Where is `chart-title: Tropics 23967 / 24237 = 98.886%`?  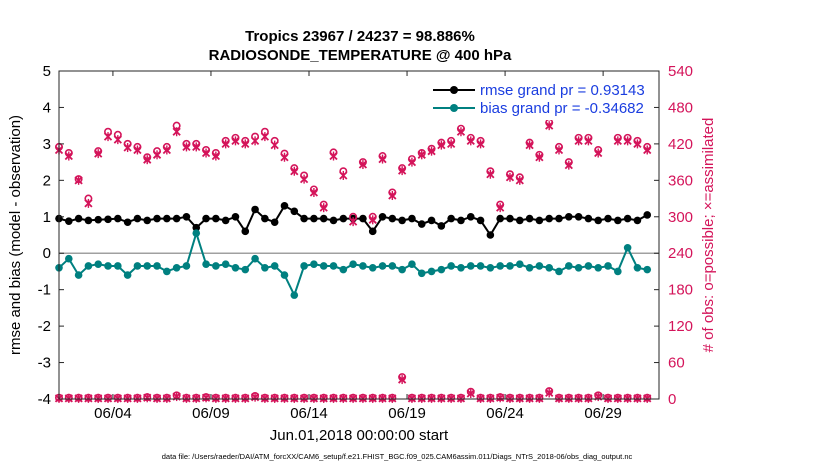 chart-title: Tropics 23967 / 24237 = 98.886% is located at coordinates (360, 36).